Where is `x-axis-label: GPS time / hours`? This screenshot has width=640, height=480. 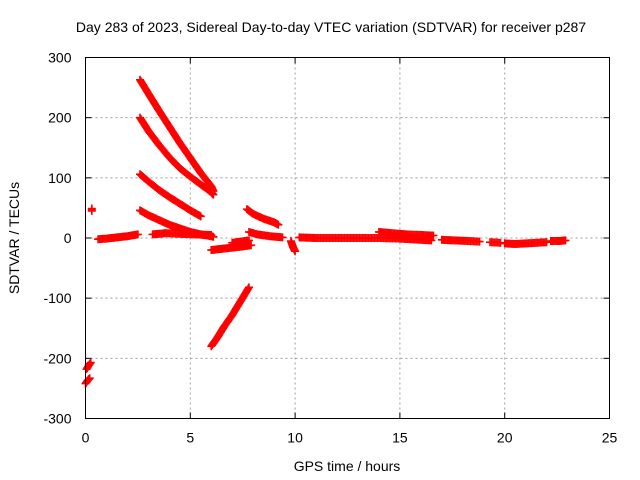 x-axis-label: GPS time / hours is located at coordinates (347, 466).